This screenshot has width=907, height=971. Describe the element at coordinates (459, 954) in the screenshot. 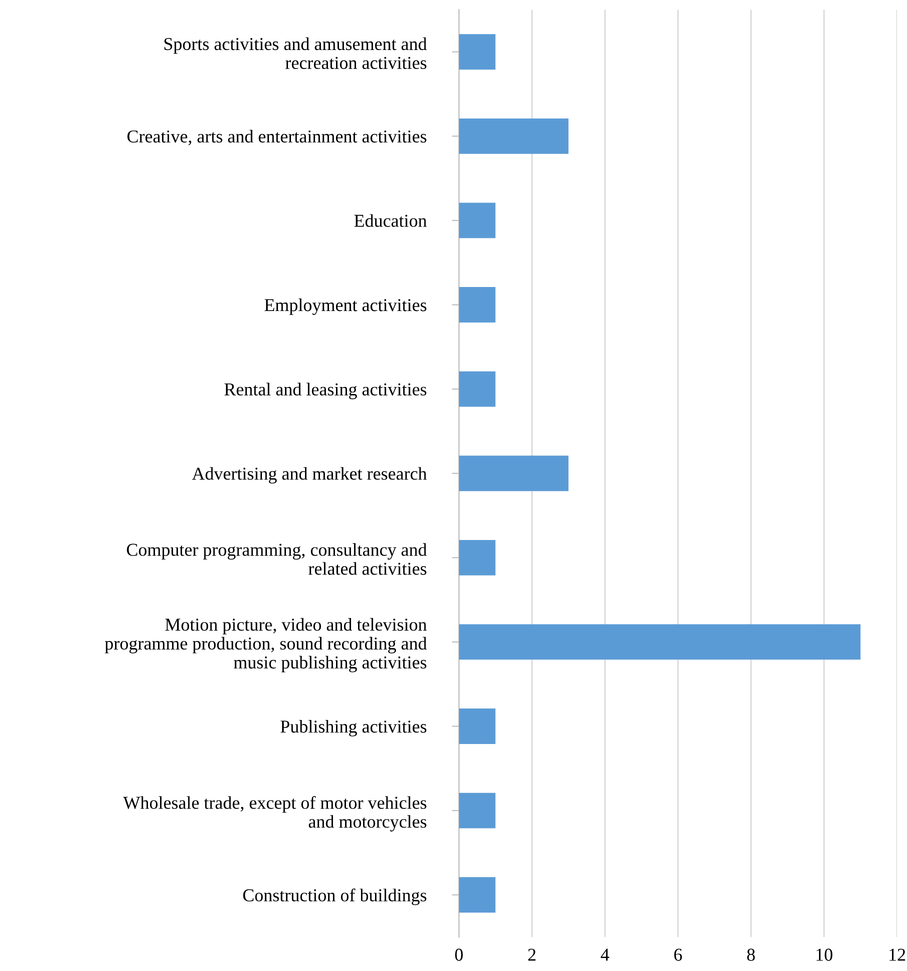

I see `x-tick-label: 0` at that location.